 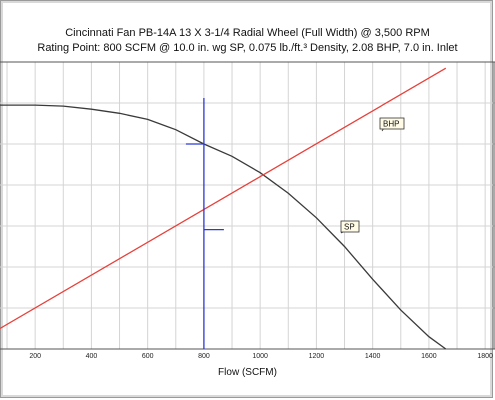 What do you see at coordinates (35, 356) in the screenshot?
I see `x-tick-label: 200` at bounding box center [35, 356].